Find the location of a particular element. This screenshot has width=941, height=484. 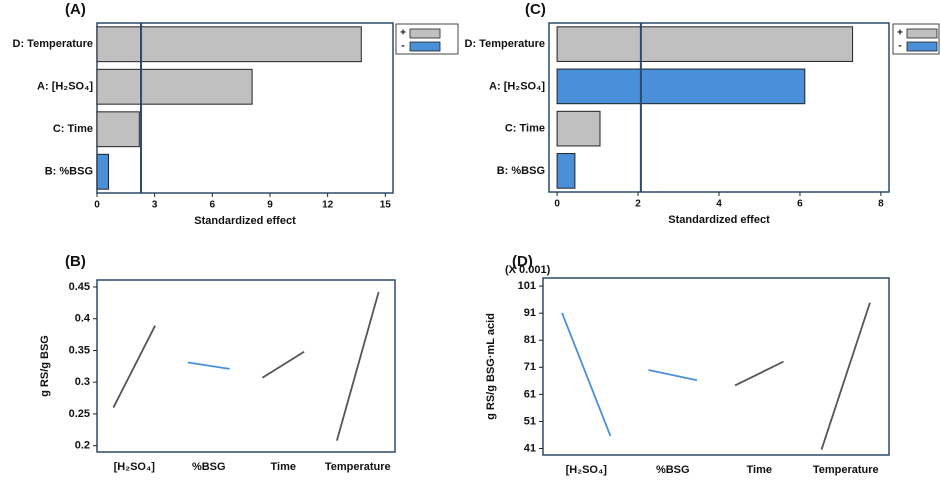

scale-label: (X 0.001) is located at coordinates (528, 270).